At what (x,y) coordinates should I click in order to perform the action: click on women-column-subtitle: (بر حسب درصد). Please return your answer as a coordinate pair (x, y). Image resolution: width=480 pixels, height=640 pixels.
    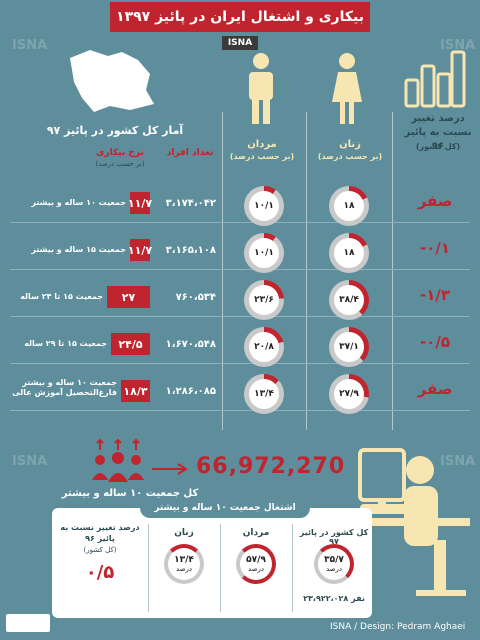
    Looking at the image, I should click on (350, 156).